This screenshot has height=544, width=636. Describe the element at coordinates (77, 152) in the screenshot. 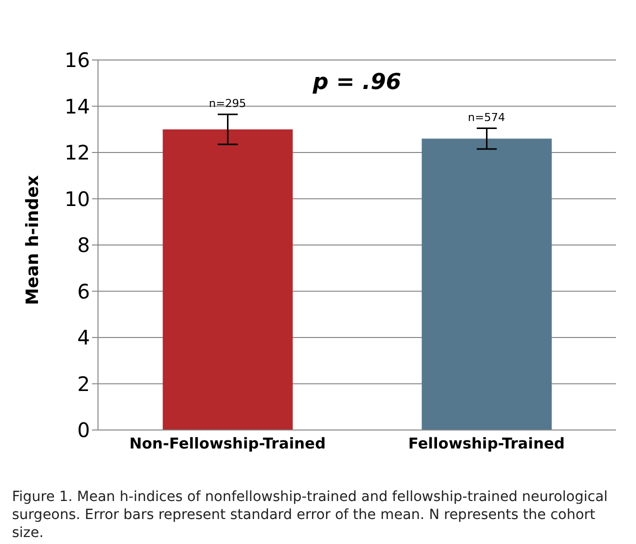

I see `y-tick-label: 12` at that location.